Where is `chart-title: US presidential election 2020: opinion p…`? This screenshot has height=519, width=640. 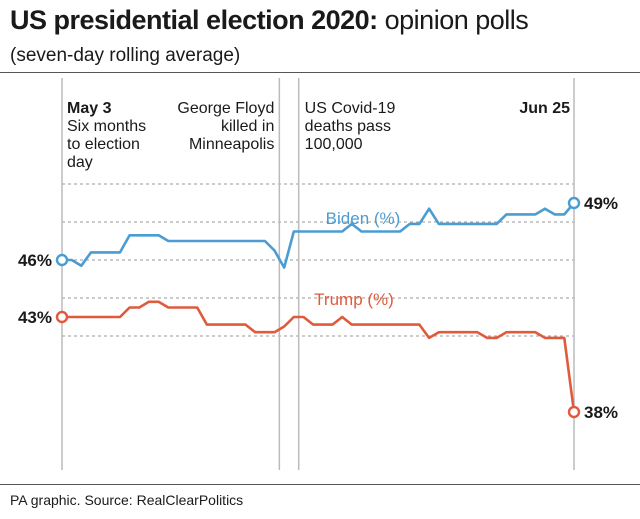 chart-title: US presidential election 2020: opinion p… is located at coordinates (269, 20).